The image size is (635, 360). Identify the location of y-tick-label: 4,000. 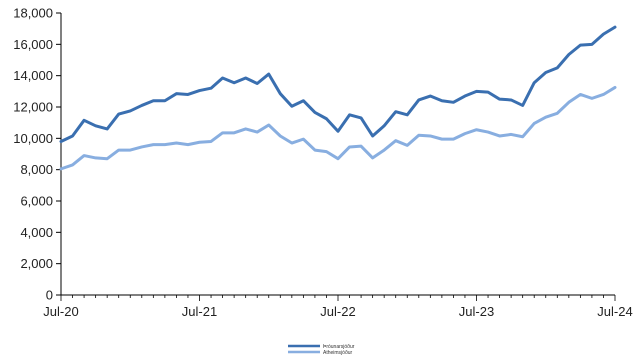
(36, 232).